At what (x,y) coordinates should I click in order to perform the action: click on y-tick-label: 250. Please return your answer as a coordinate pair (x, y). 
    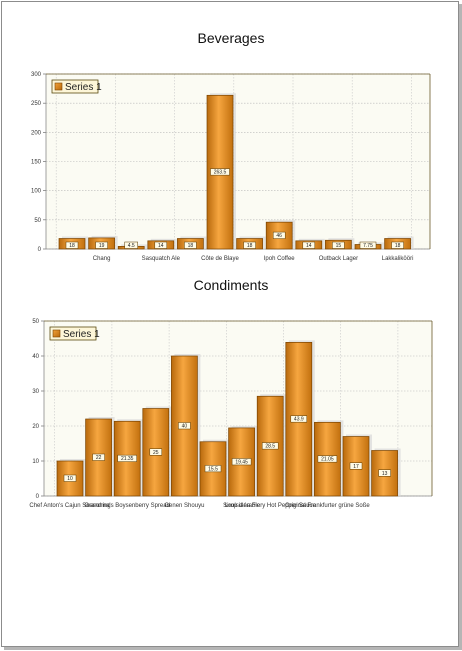
    Looking at the image, I should click on (36, 104).